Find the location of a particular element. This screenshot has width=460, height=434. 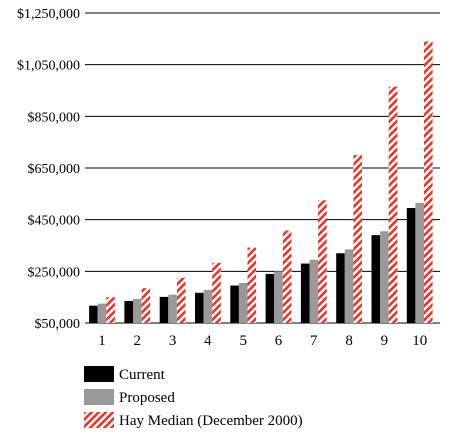

y-tick-label: $250,000 is located at coordinates (54, 272).